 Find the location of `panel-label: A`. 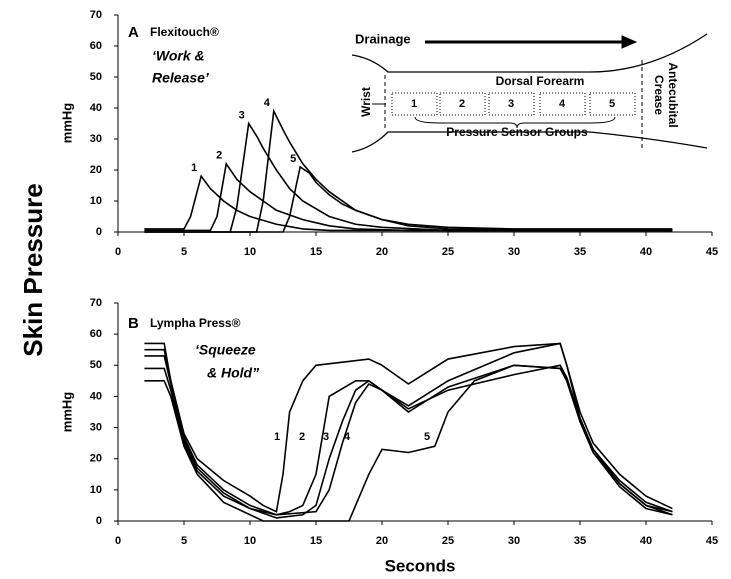

panel-label: A is located at coordinates (133, 32).